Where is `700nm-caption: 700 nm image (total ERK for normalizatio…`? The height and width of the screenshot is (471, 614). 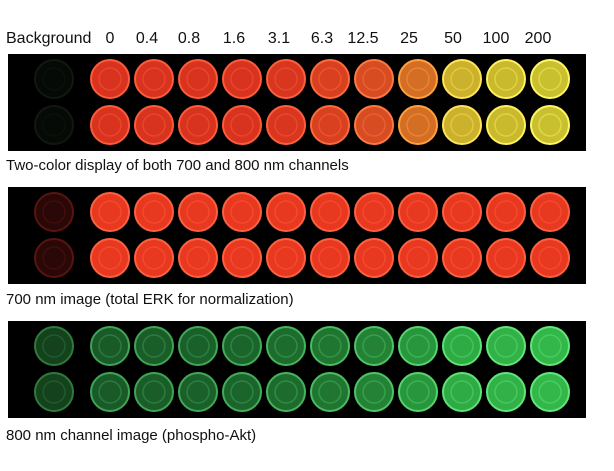 700nm-caption: 700 nm image (total ERK for normalizatio… is located at coordinates (150, 299).